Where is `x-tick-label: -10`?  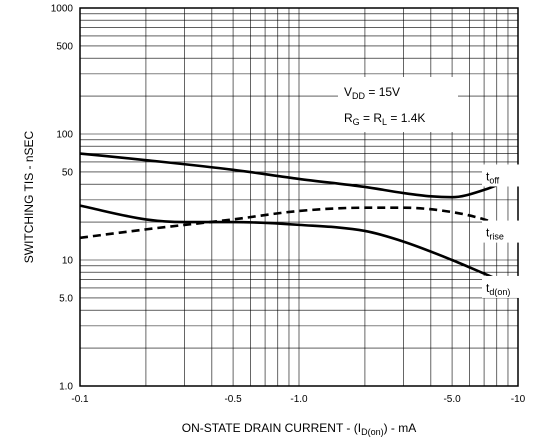 x-tick-label: -10 is located at coordinates (518, 399).